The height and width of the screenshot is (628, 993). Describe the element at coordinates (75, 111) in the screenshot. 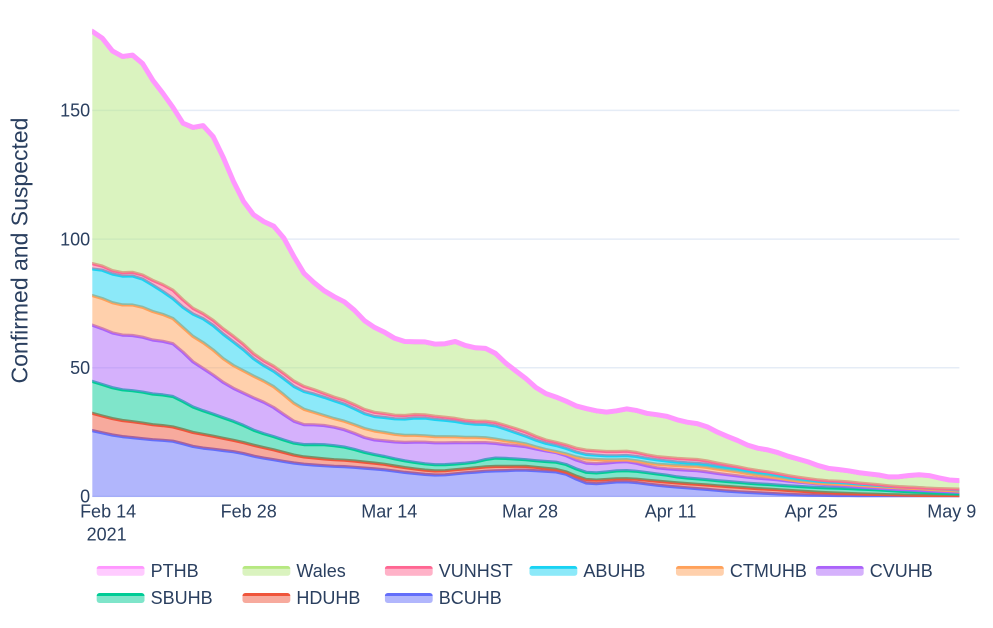

I see `svg-text: 150` at that location.